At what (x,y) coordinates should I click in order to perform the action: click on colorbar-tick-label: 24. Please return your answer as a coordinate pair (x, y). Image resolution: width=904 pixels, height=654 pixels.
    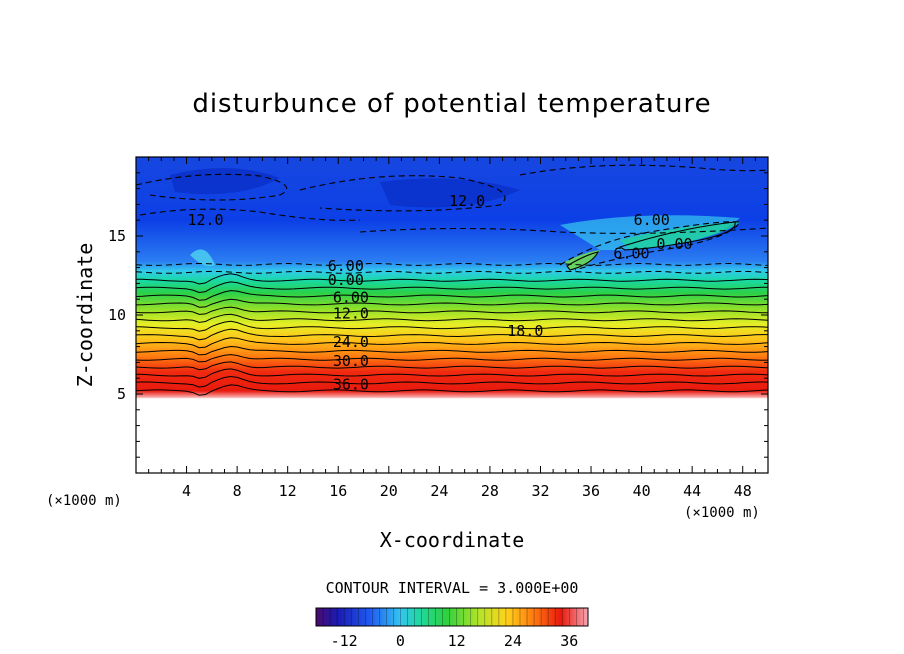
    Looking at the image, I should click on (513, 641).